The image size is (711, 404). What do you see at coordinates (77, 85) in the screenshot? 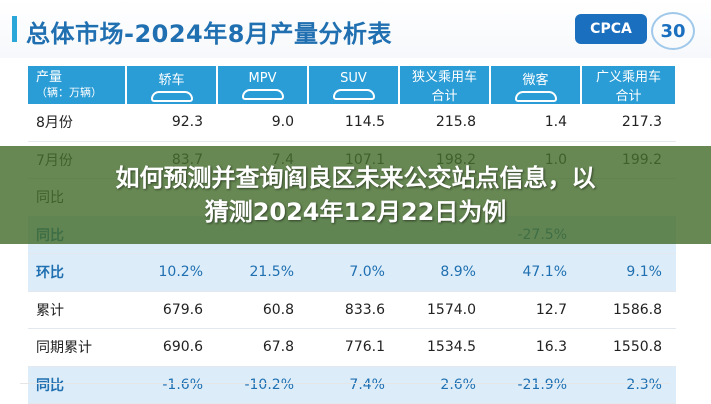
I see `unit-header: 产量 （辆：万辆）` at bounding box center [77, 85].